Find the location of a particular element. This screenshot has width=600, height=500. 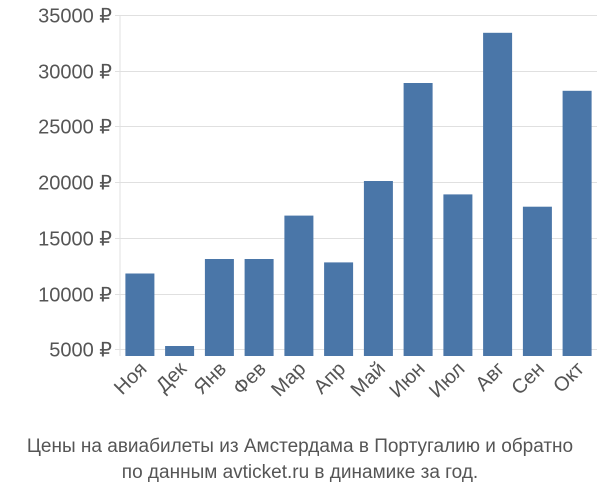

y-tick-label: 25000 ₽ is located at coordinates (75, 128).